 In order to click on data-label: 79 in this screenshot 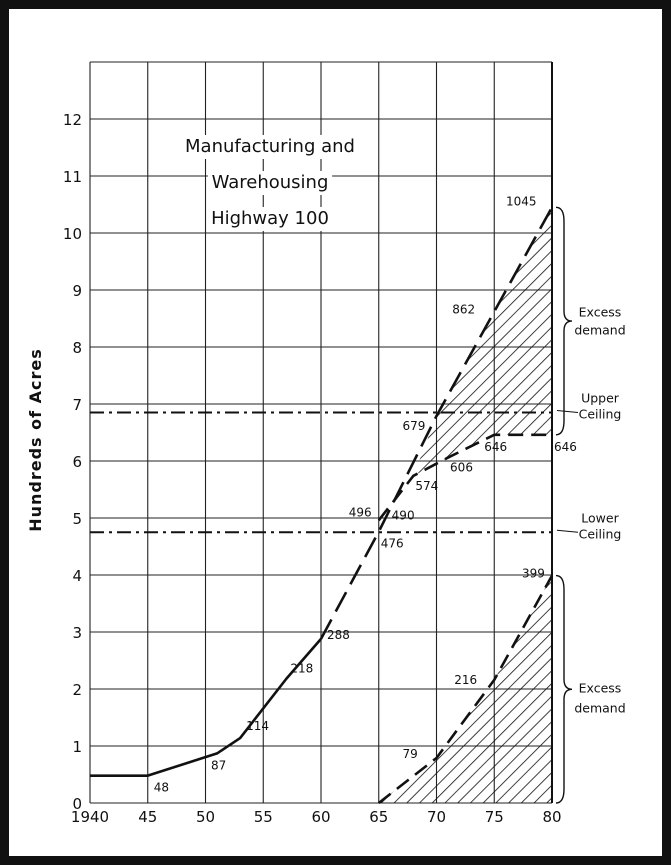, I will do `click(410, 754)`.